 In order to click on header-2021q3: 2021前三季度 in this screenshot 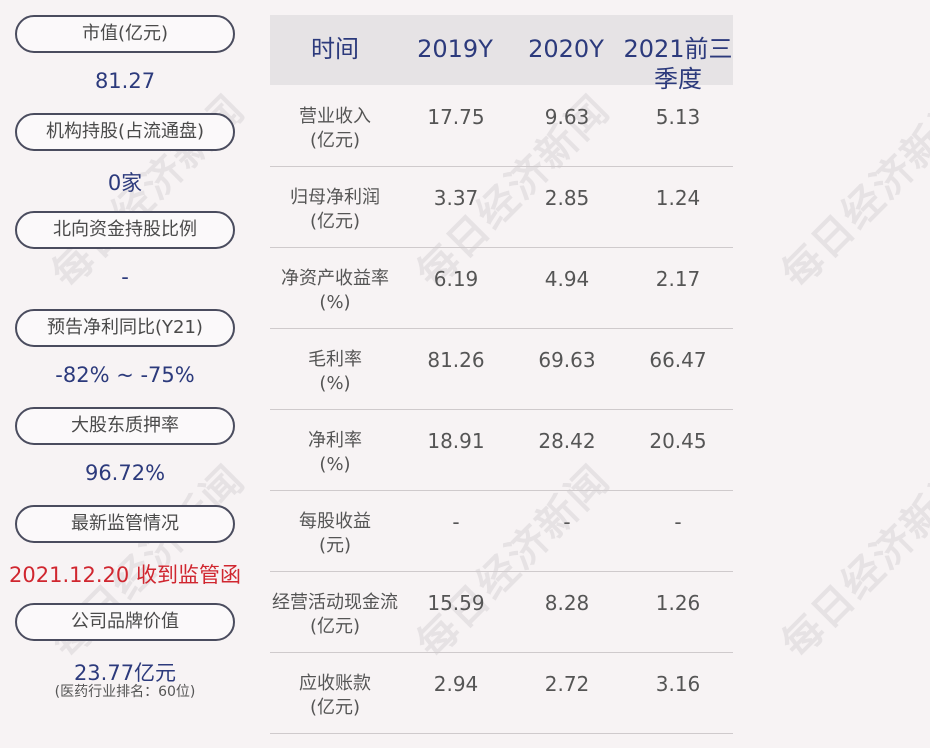, I will do `click(678, 64)`.